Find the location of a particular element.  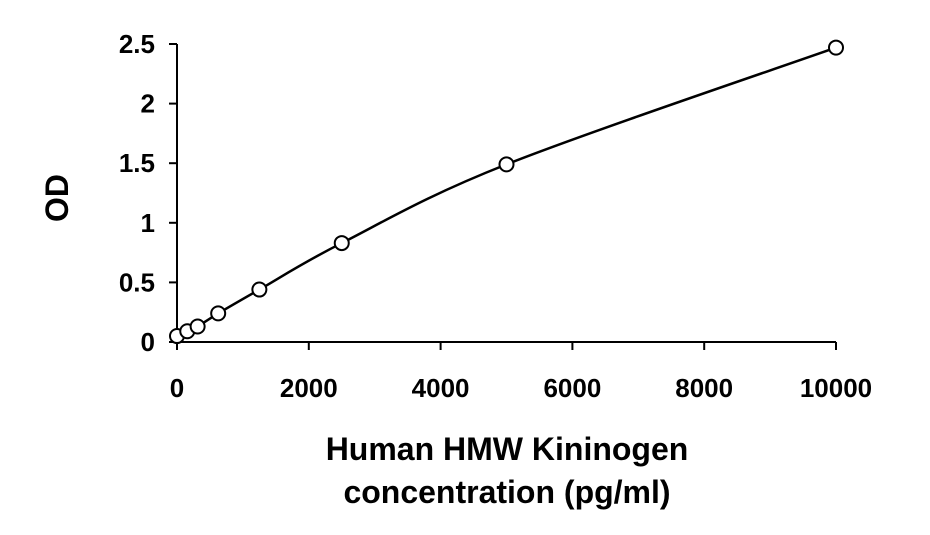

y-tick-label: 2.5 is located at coordinates (137, 44).